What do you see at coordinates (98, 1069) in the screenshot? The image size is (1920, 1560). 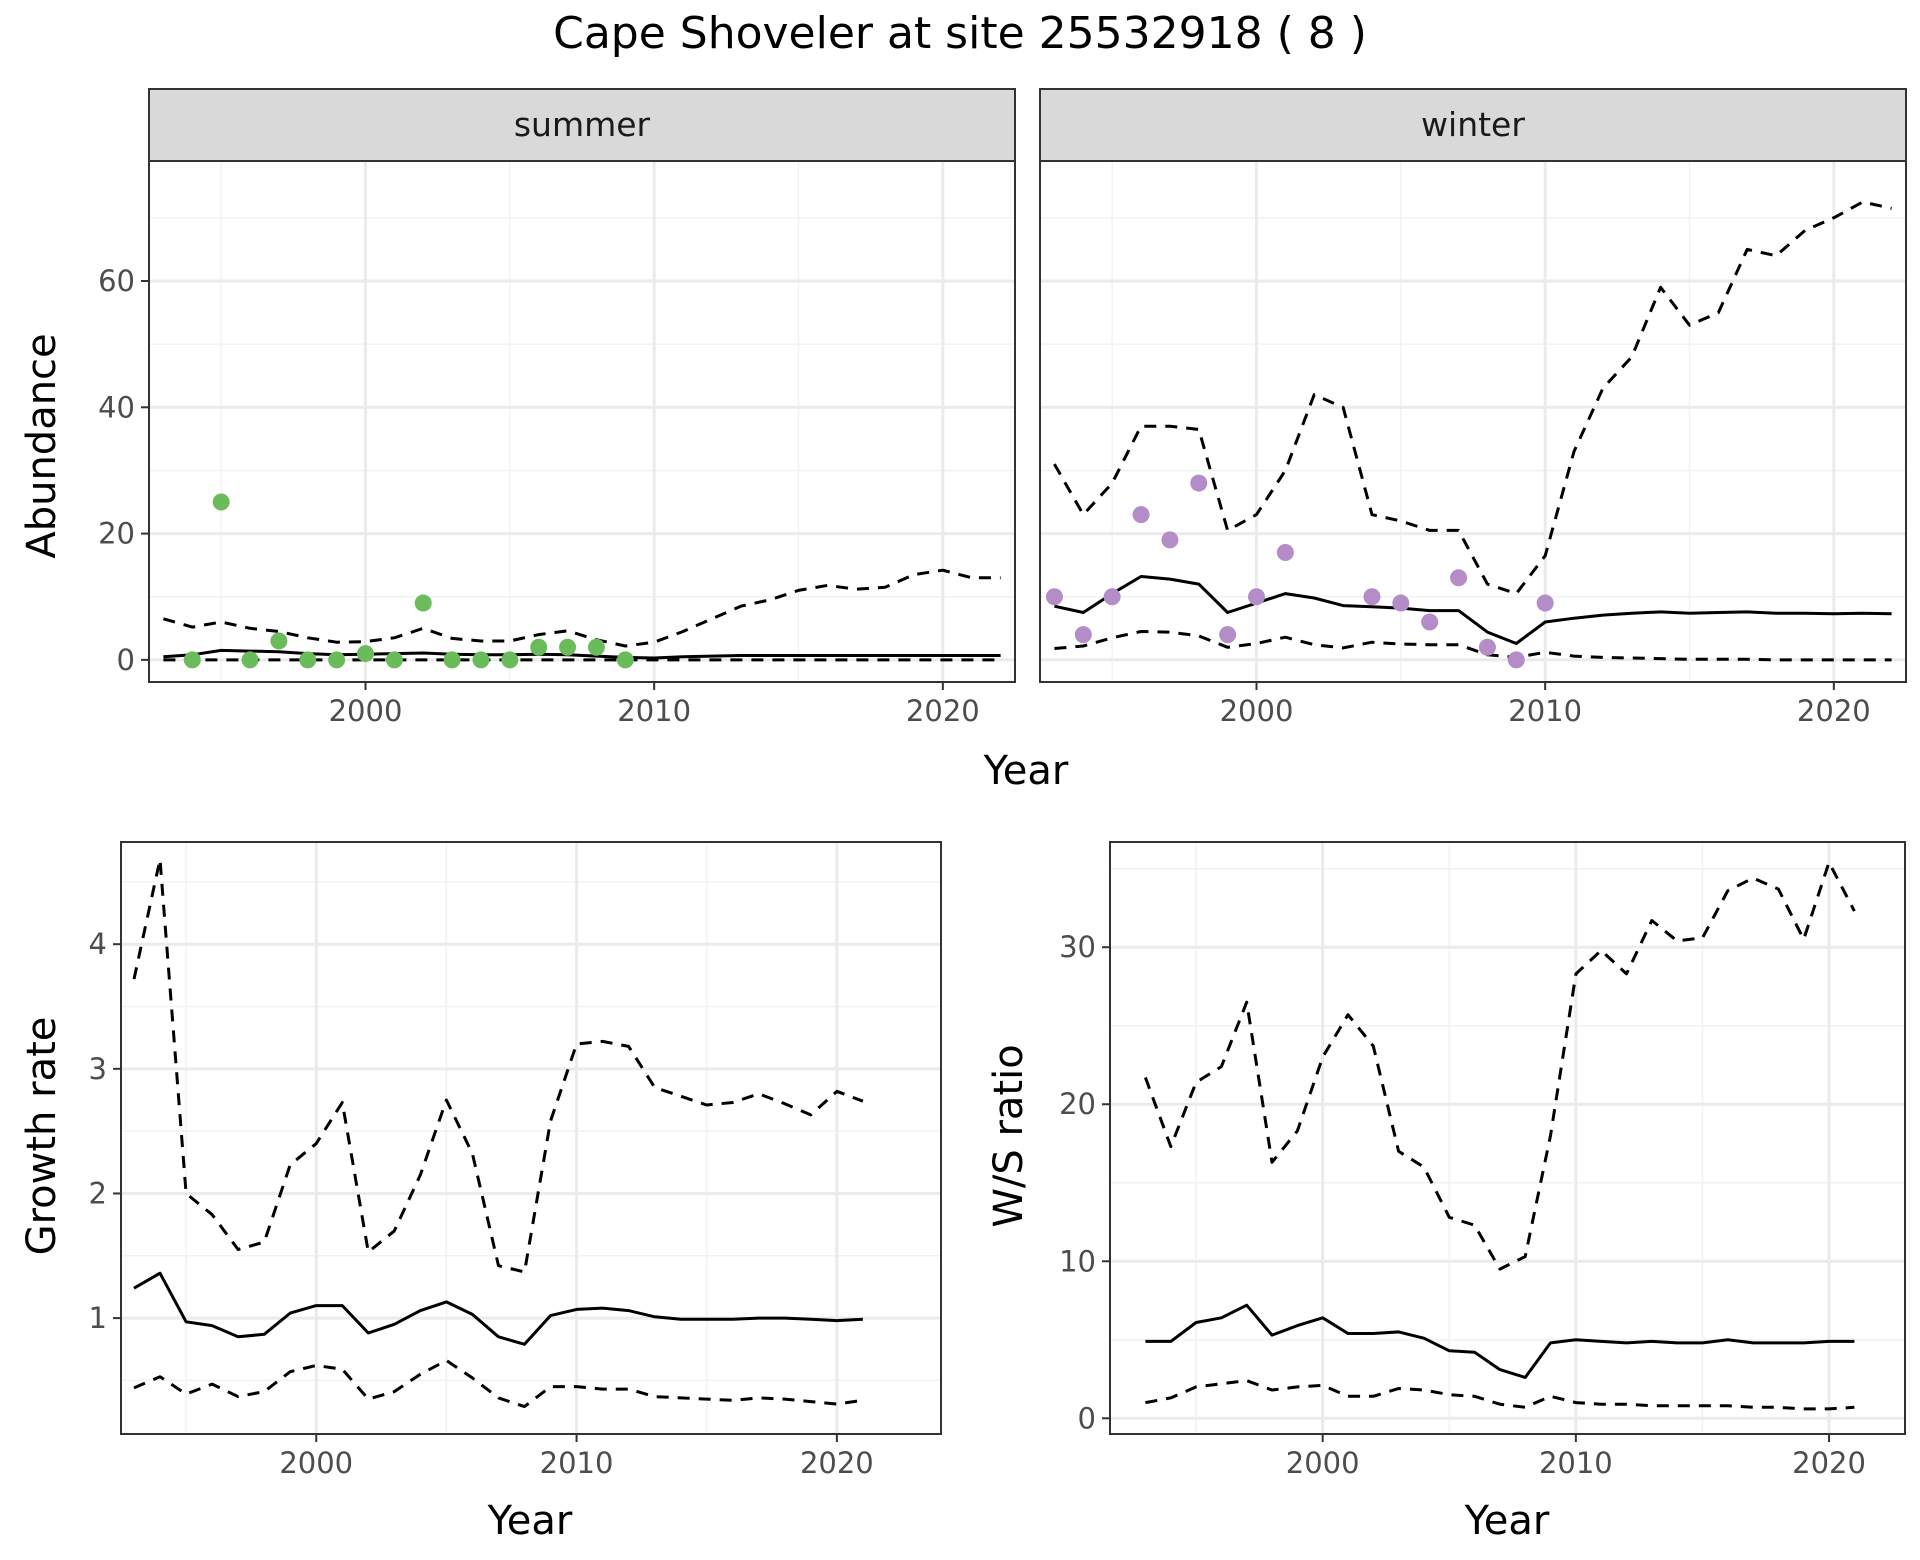 I see `y-tick-label: 3` at bounding box center [98, 1069].